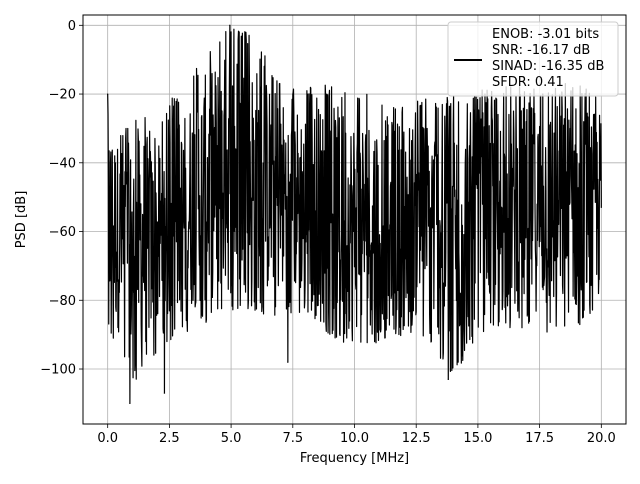  Describe the element at coordinates (541, 50) in the screenshot. I see `legend-entry-snr: SNR: -16.17 dB` at that location.